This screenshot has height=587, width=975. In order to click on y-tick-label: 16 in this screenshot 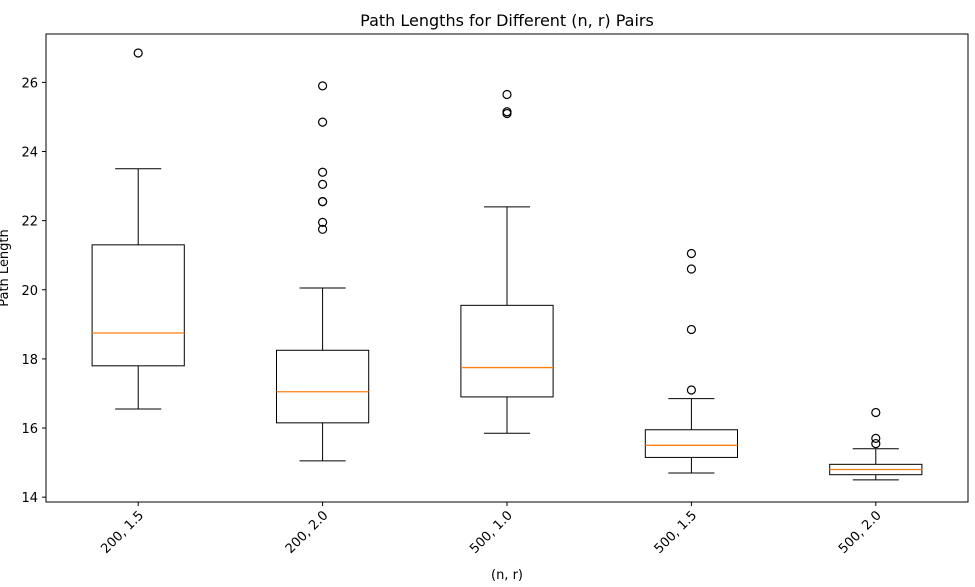, I will do `click(29, 429)`.